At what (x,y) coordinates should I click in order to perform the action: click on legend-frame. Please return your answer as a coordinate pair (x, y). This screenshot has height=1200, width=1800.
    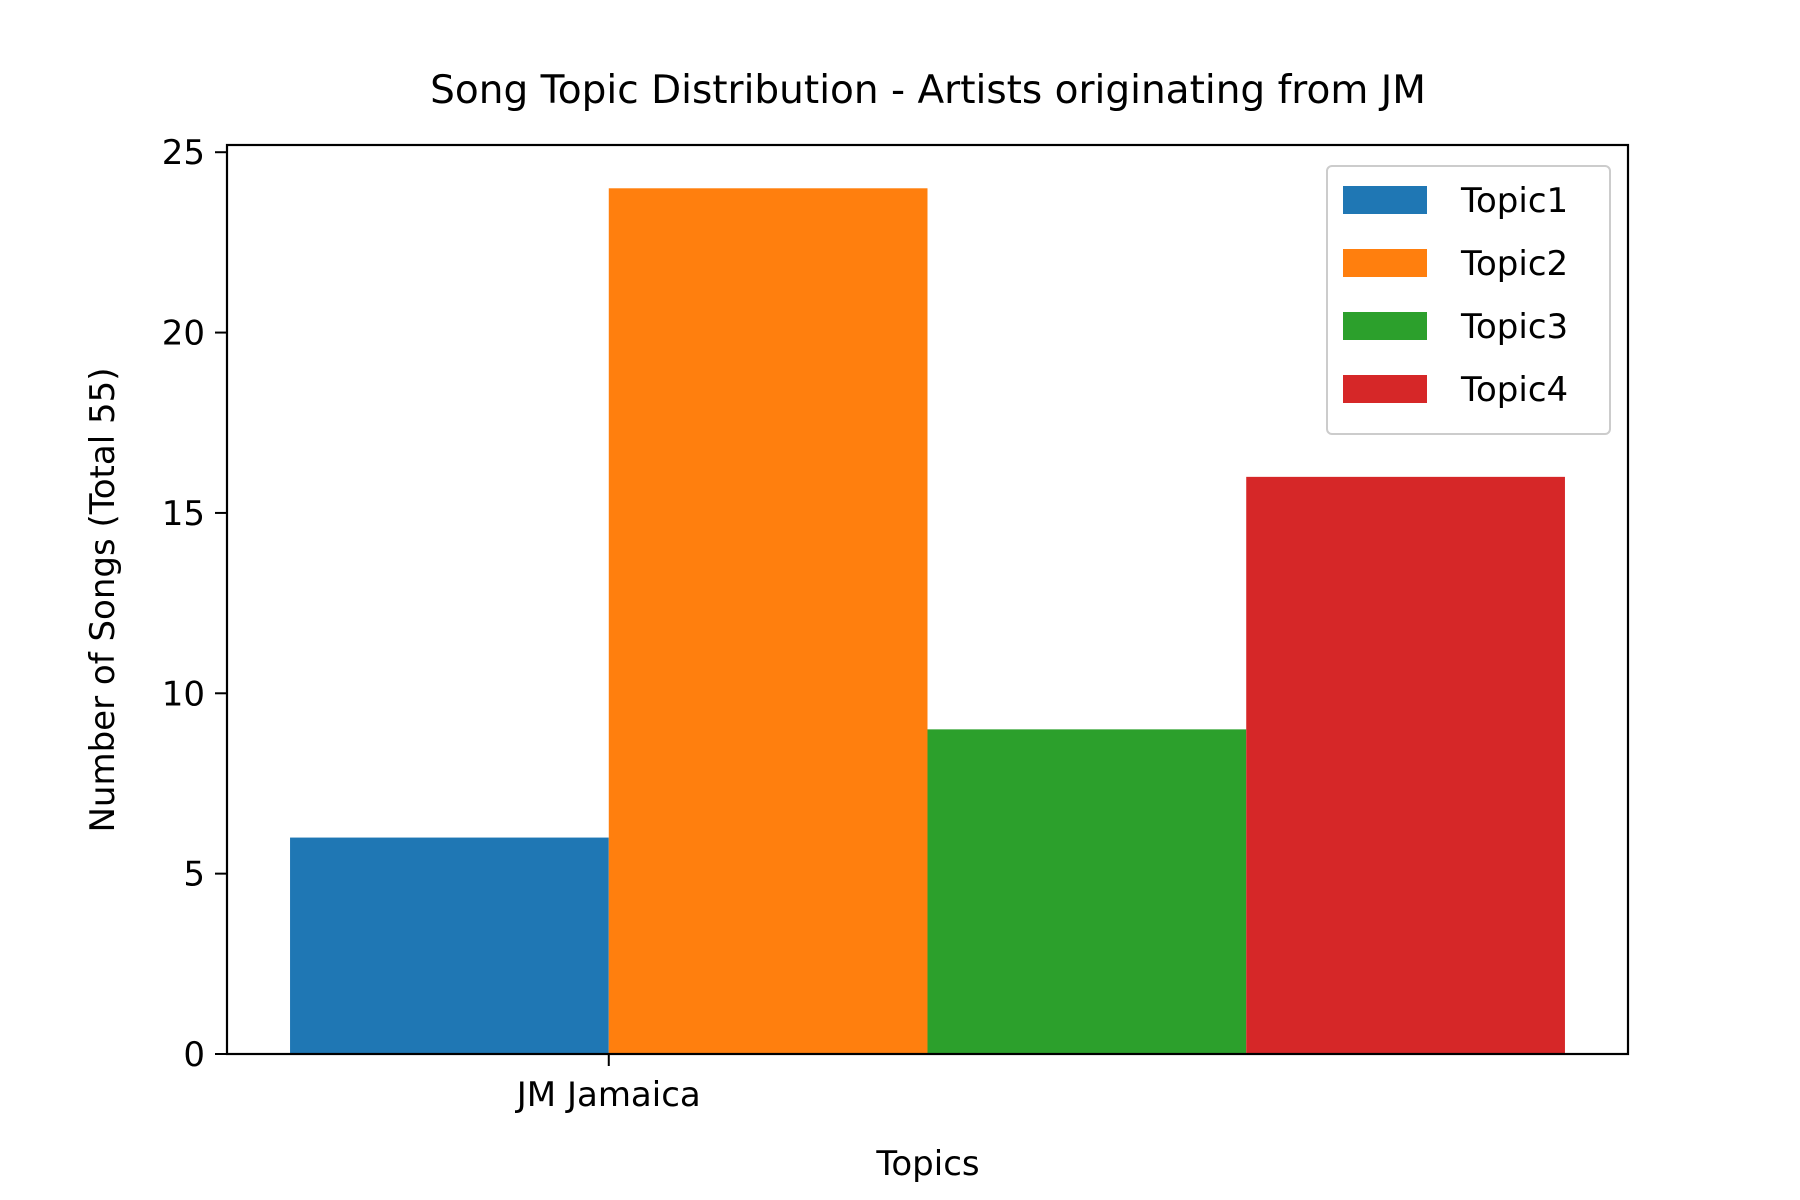
    Looking at the image, I should click on (1468, 300).